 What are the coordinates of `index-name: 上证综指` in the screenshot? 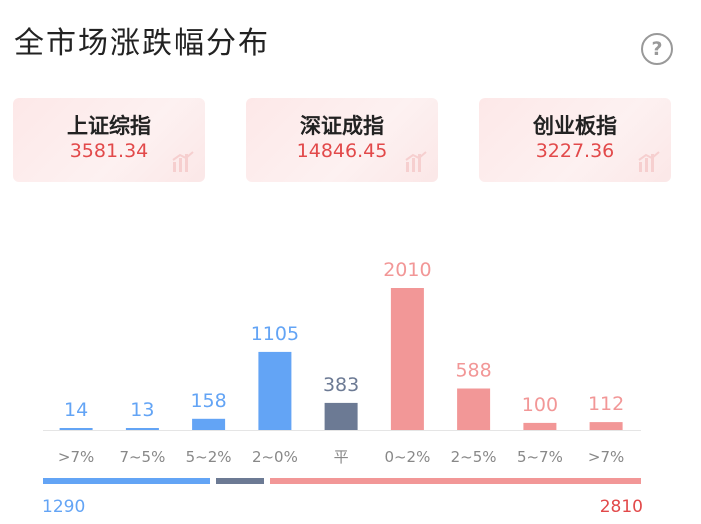 It's located at (109, 126).